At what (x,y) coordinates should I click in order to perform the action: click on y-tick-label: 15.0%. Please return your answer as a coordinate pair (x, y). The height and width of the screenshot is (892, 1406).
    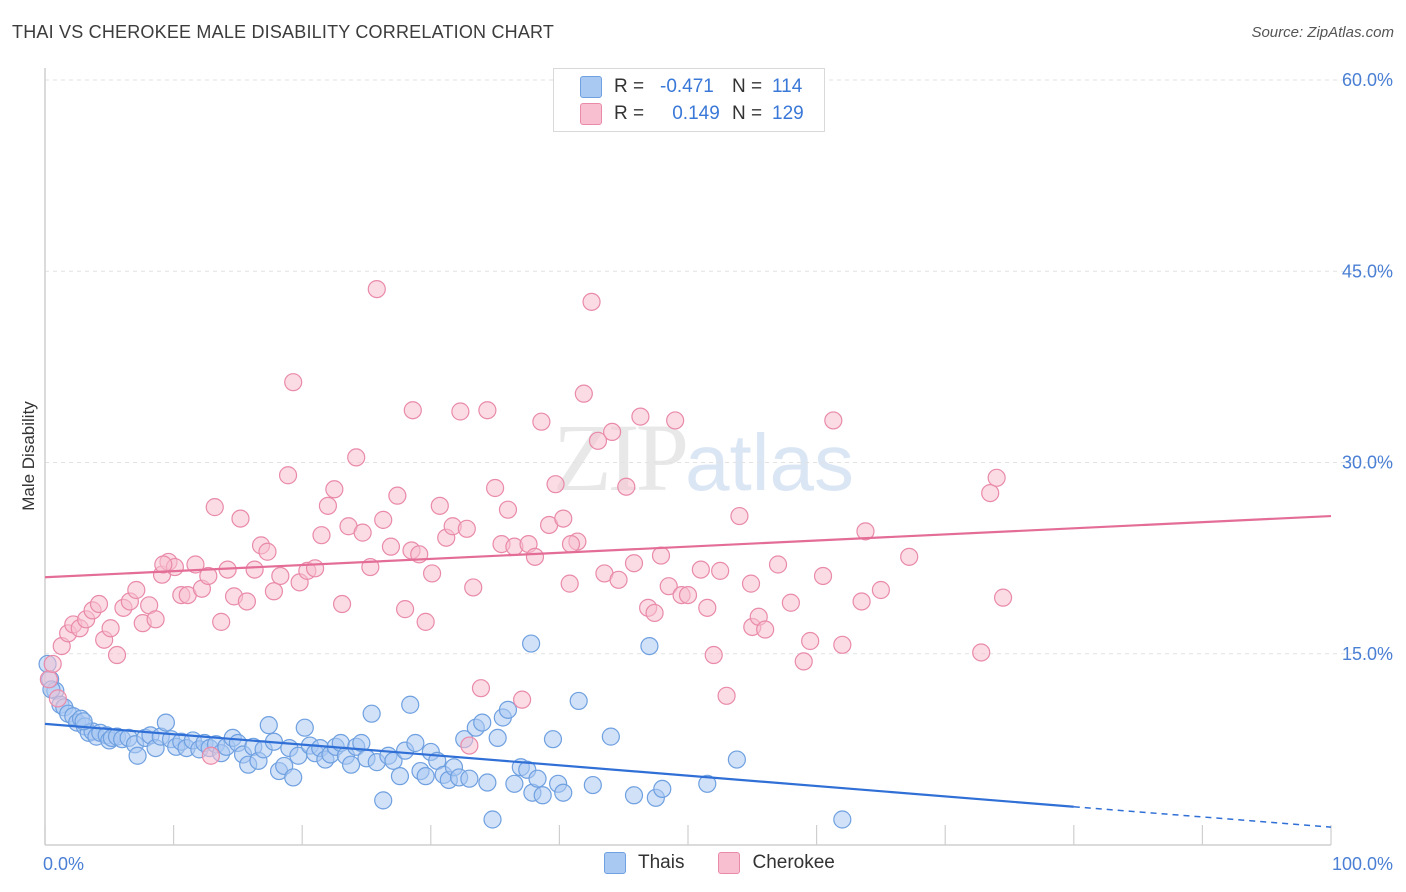
    Looking at the image, I should click on (1367, 654).